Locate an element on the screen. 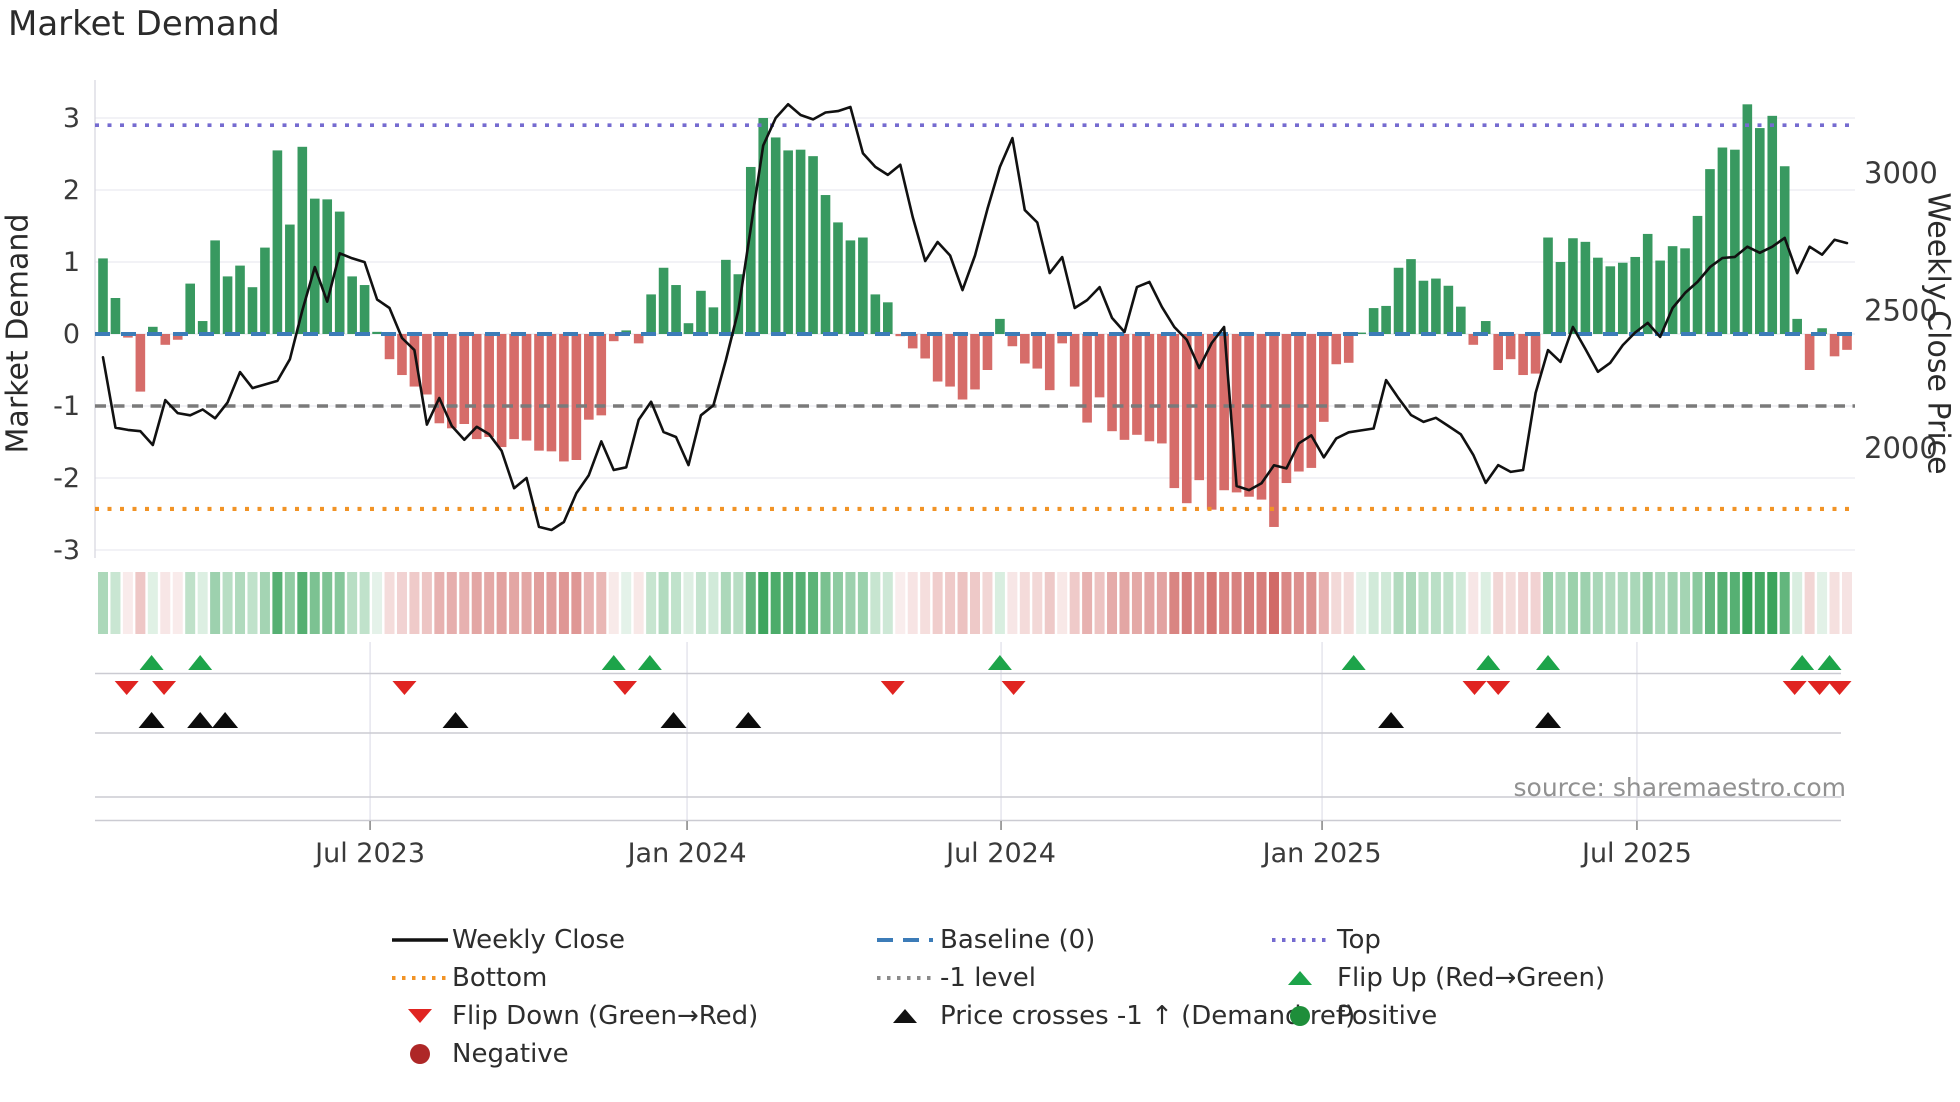 The width and height of the screenshot is (1960, 1102). x-tick-label: Jul 2024 is located at coordinates (1000, 853).